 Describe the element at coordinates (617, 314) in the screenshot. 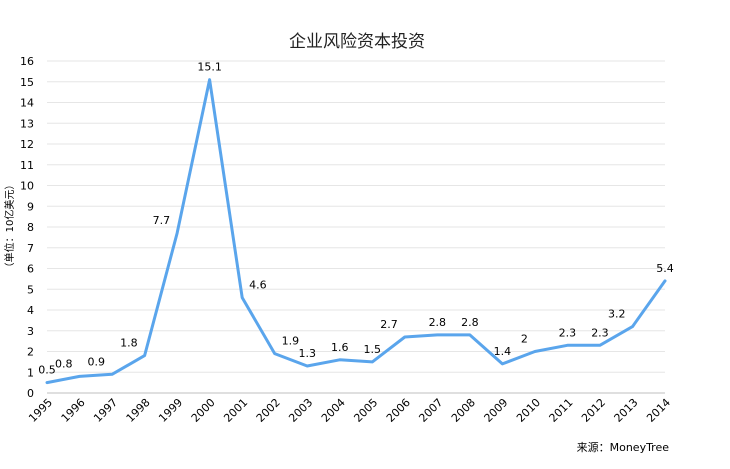

I see `data-label: 3.2` at that location.